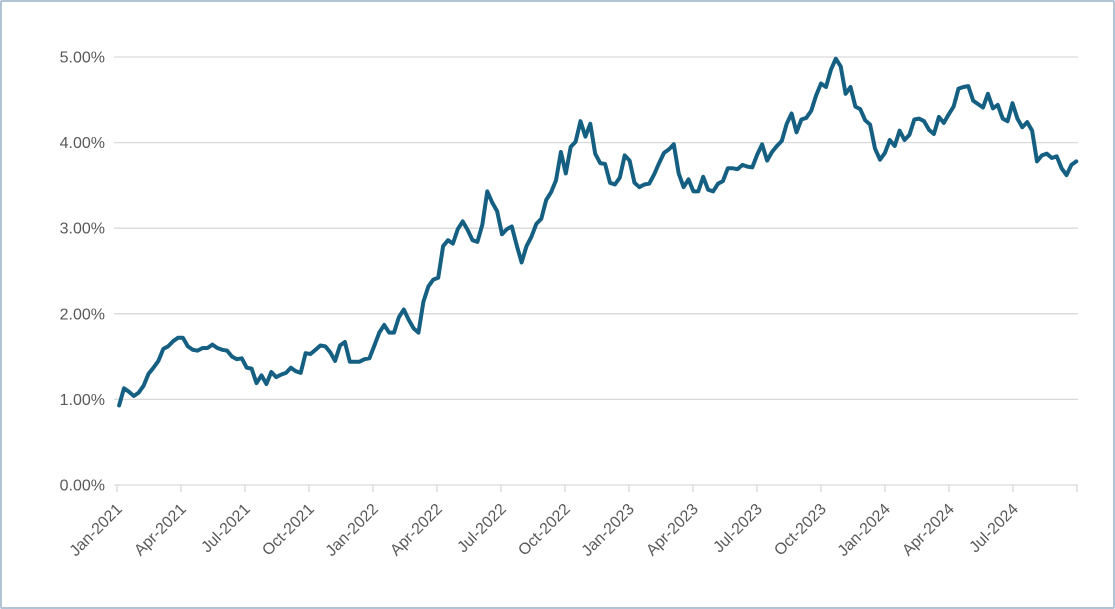 This screenshot has width=1115, height=609. What do you see at coordinates (82, 314) in the screenshot?
I see `y-tick-label: 2.00%` at bounding box center [82, 314].